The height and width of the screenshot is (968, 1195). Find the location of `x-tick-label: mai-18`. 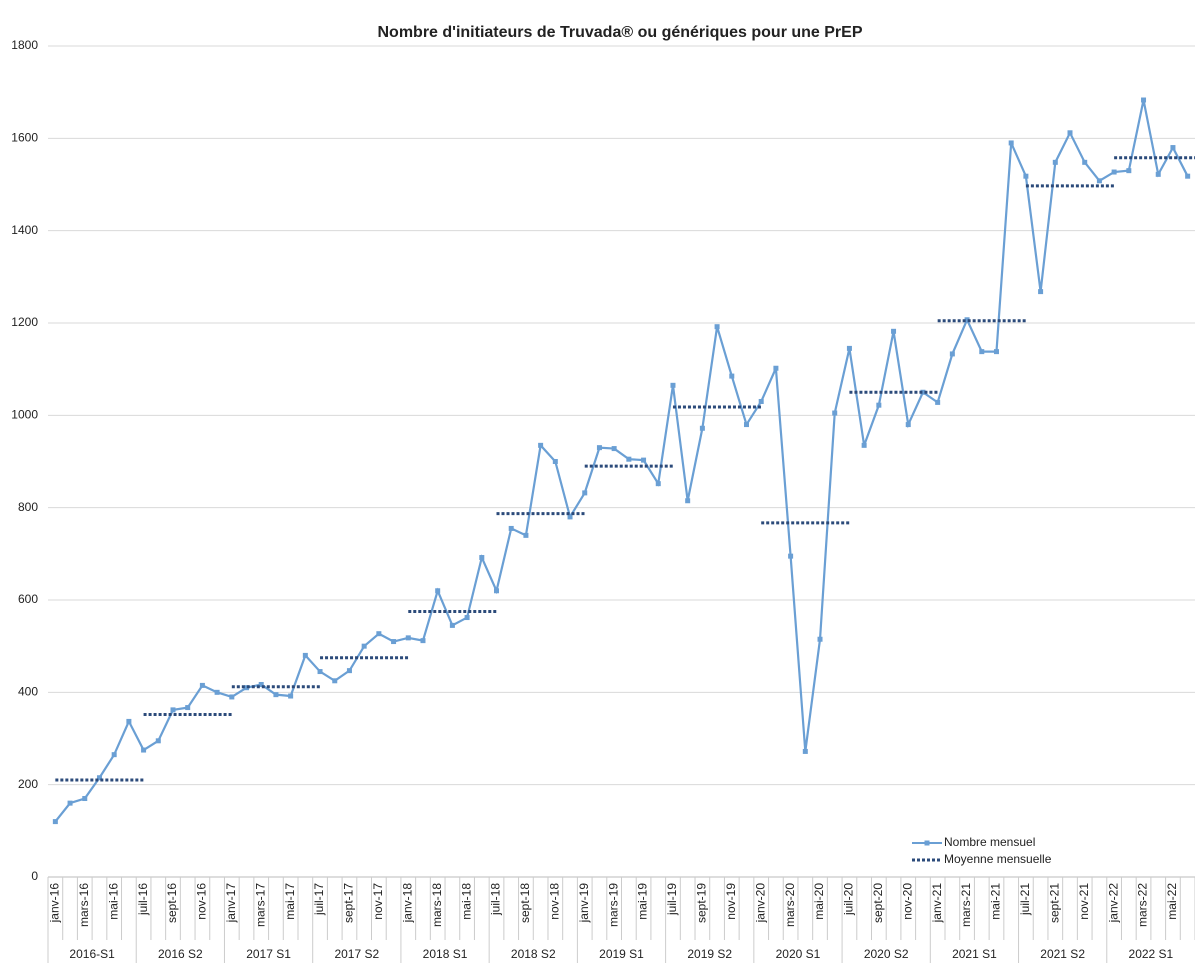

x-tick-label: mai-18 is located at coordinates (466, 901).